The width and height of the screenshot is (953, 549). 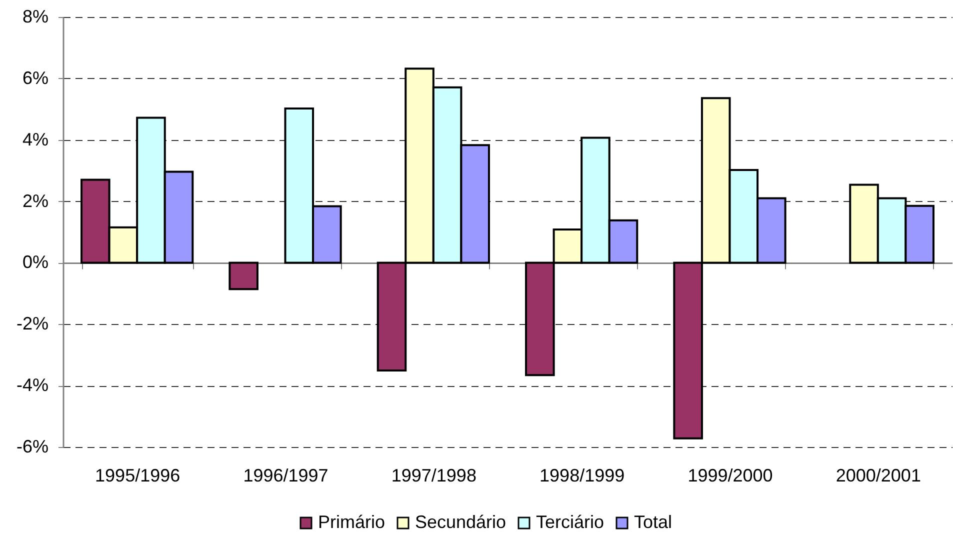 What do you see at coordinates (35, 16) in the screenshot?
I see `y-tick-label: 8%` at bounding box center [35, 16].